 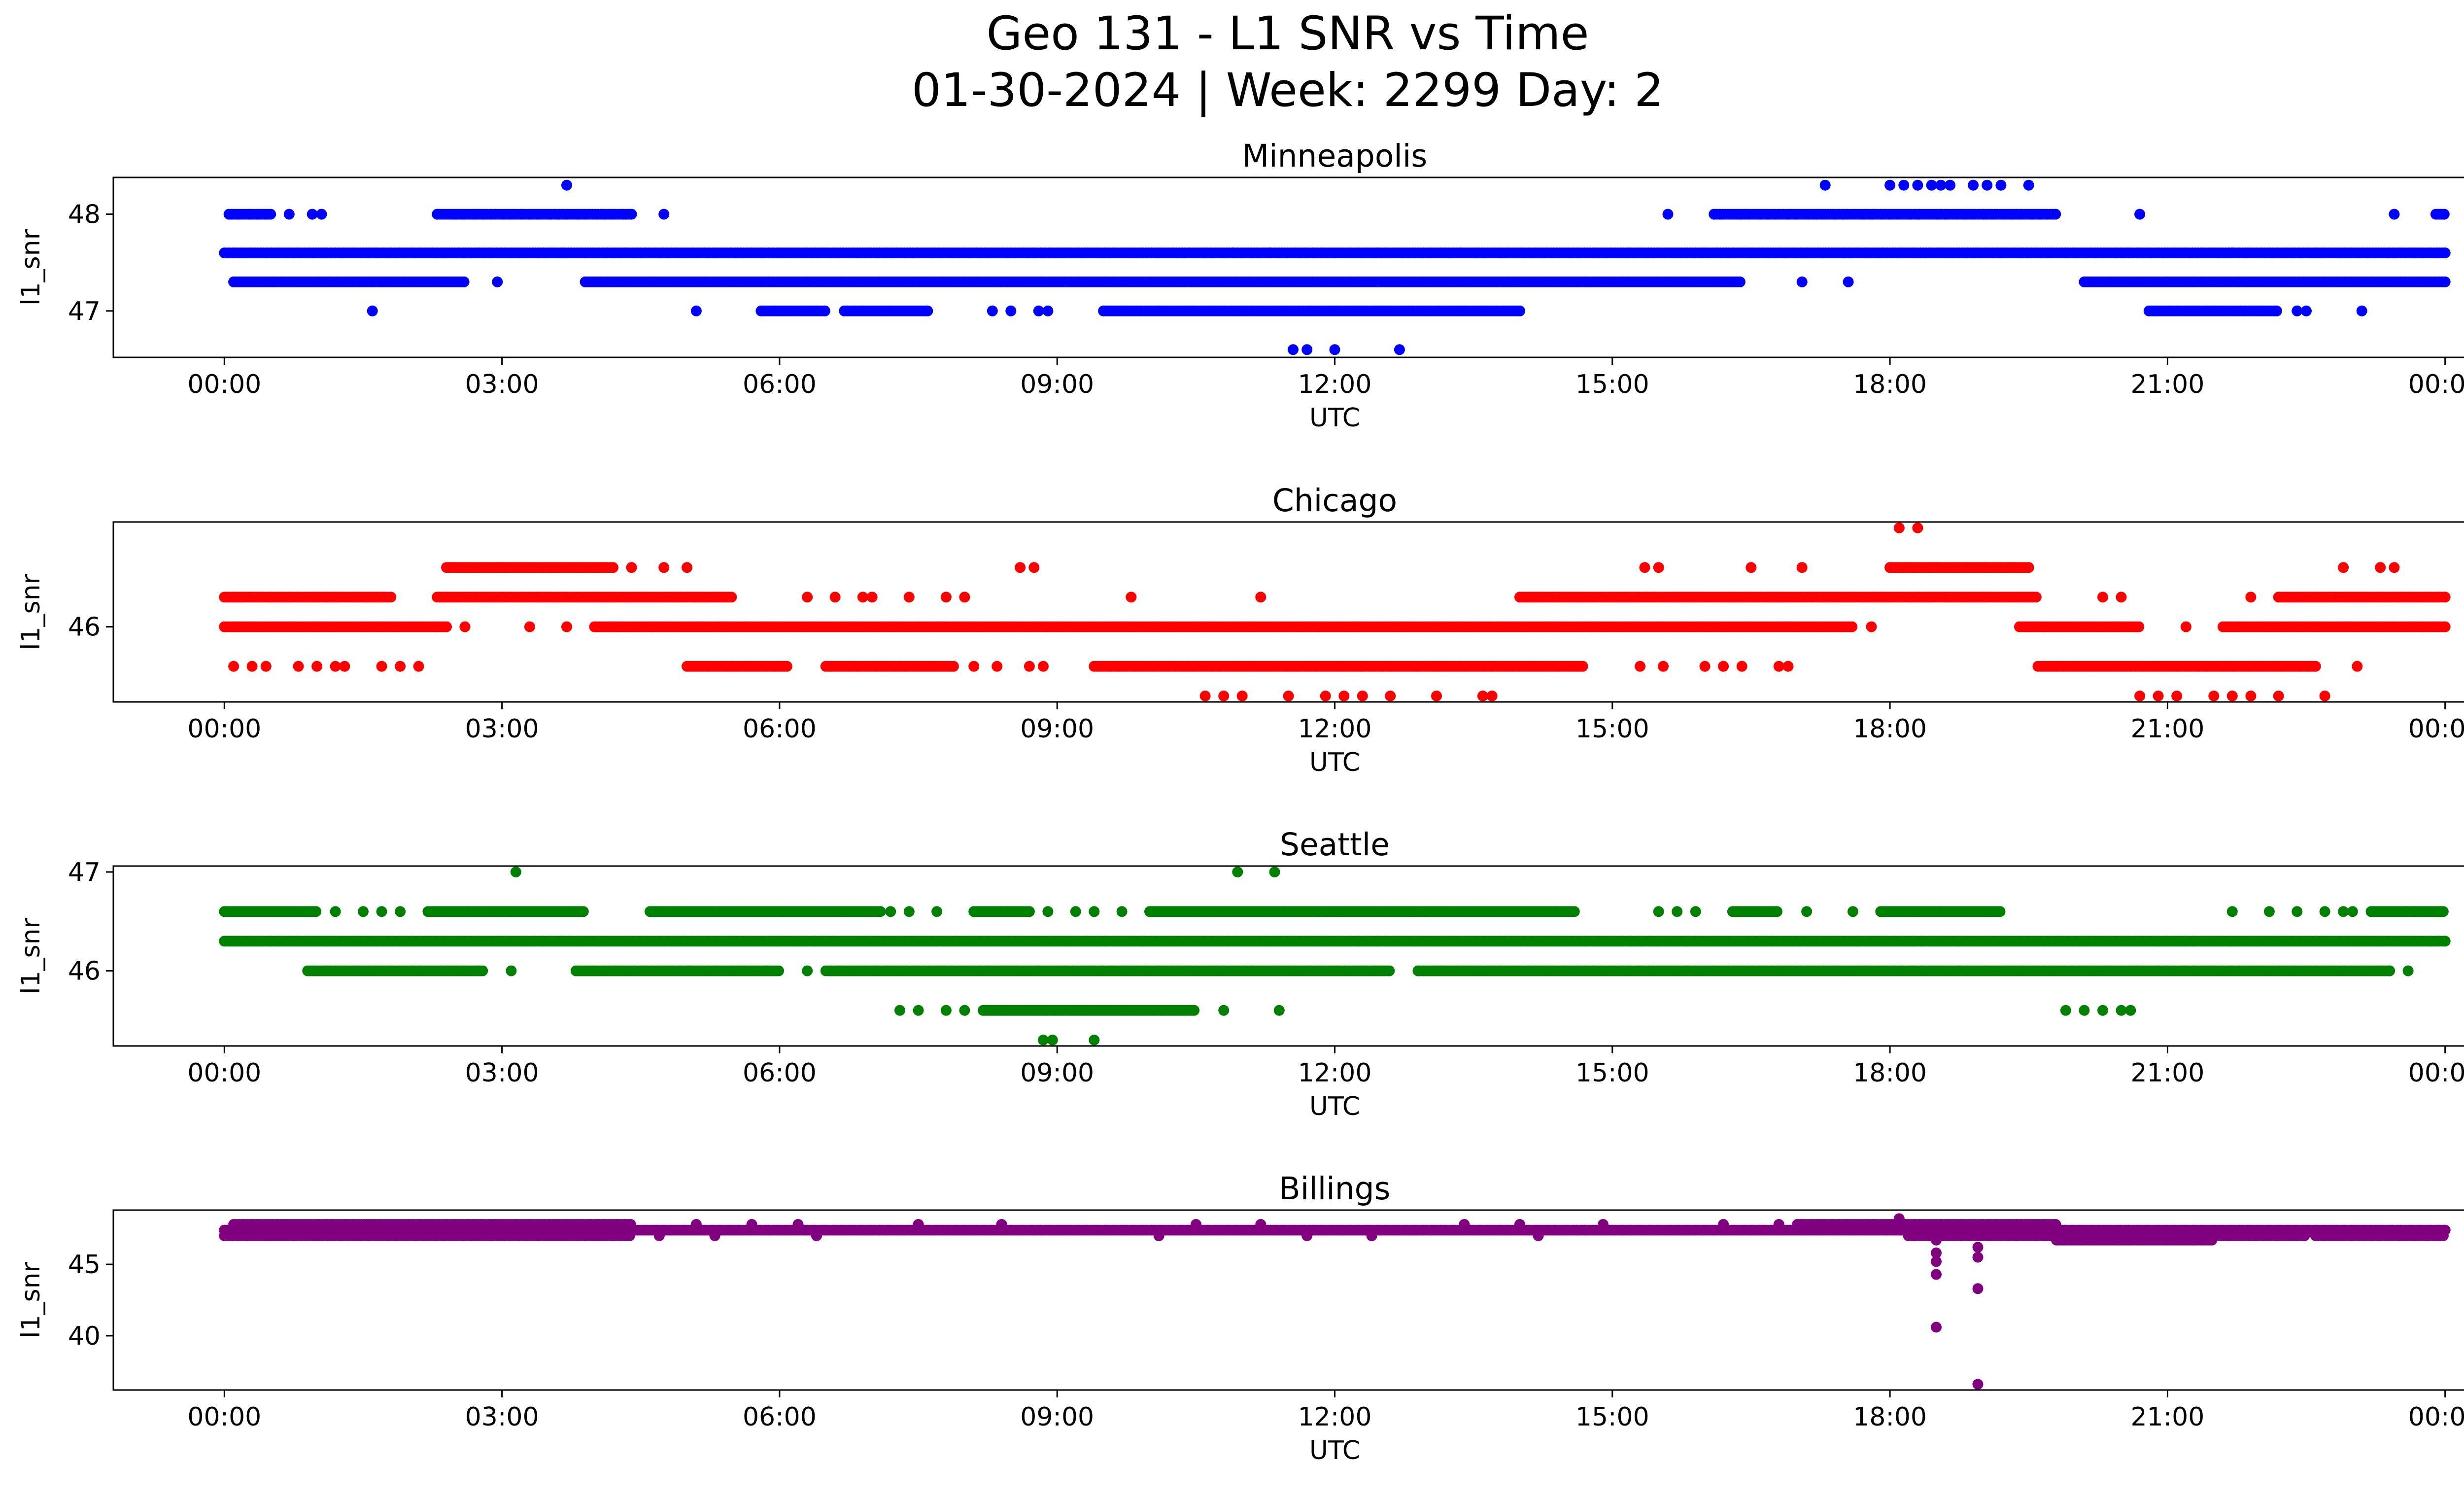 What do you see at coordinates (84, 311) in the screenshot?
I see `y-tick-label: 47` at bounding box center [84, 311].